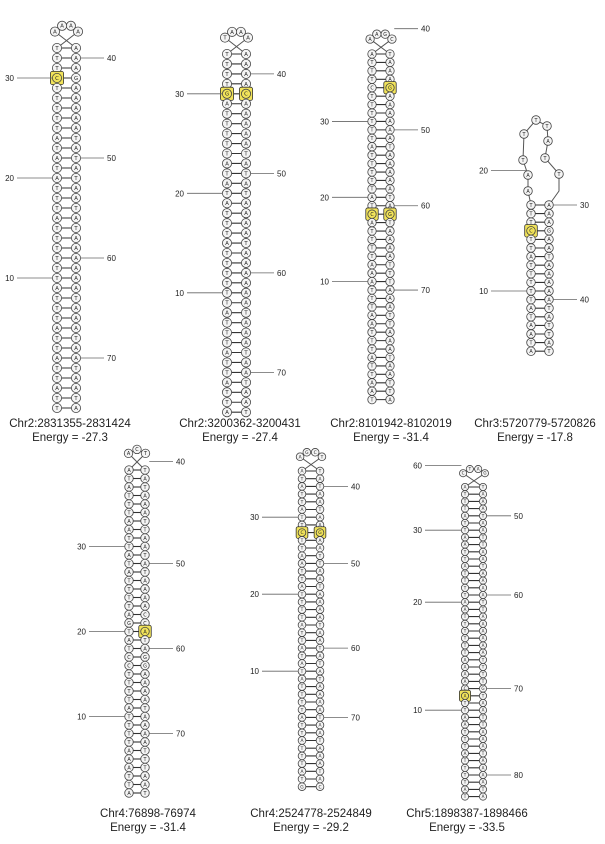  Describe the element at coordinates (281, 74) in the screenshot. I see `position-label: 40` at that location.